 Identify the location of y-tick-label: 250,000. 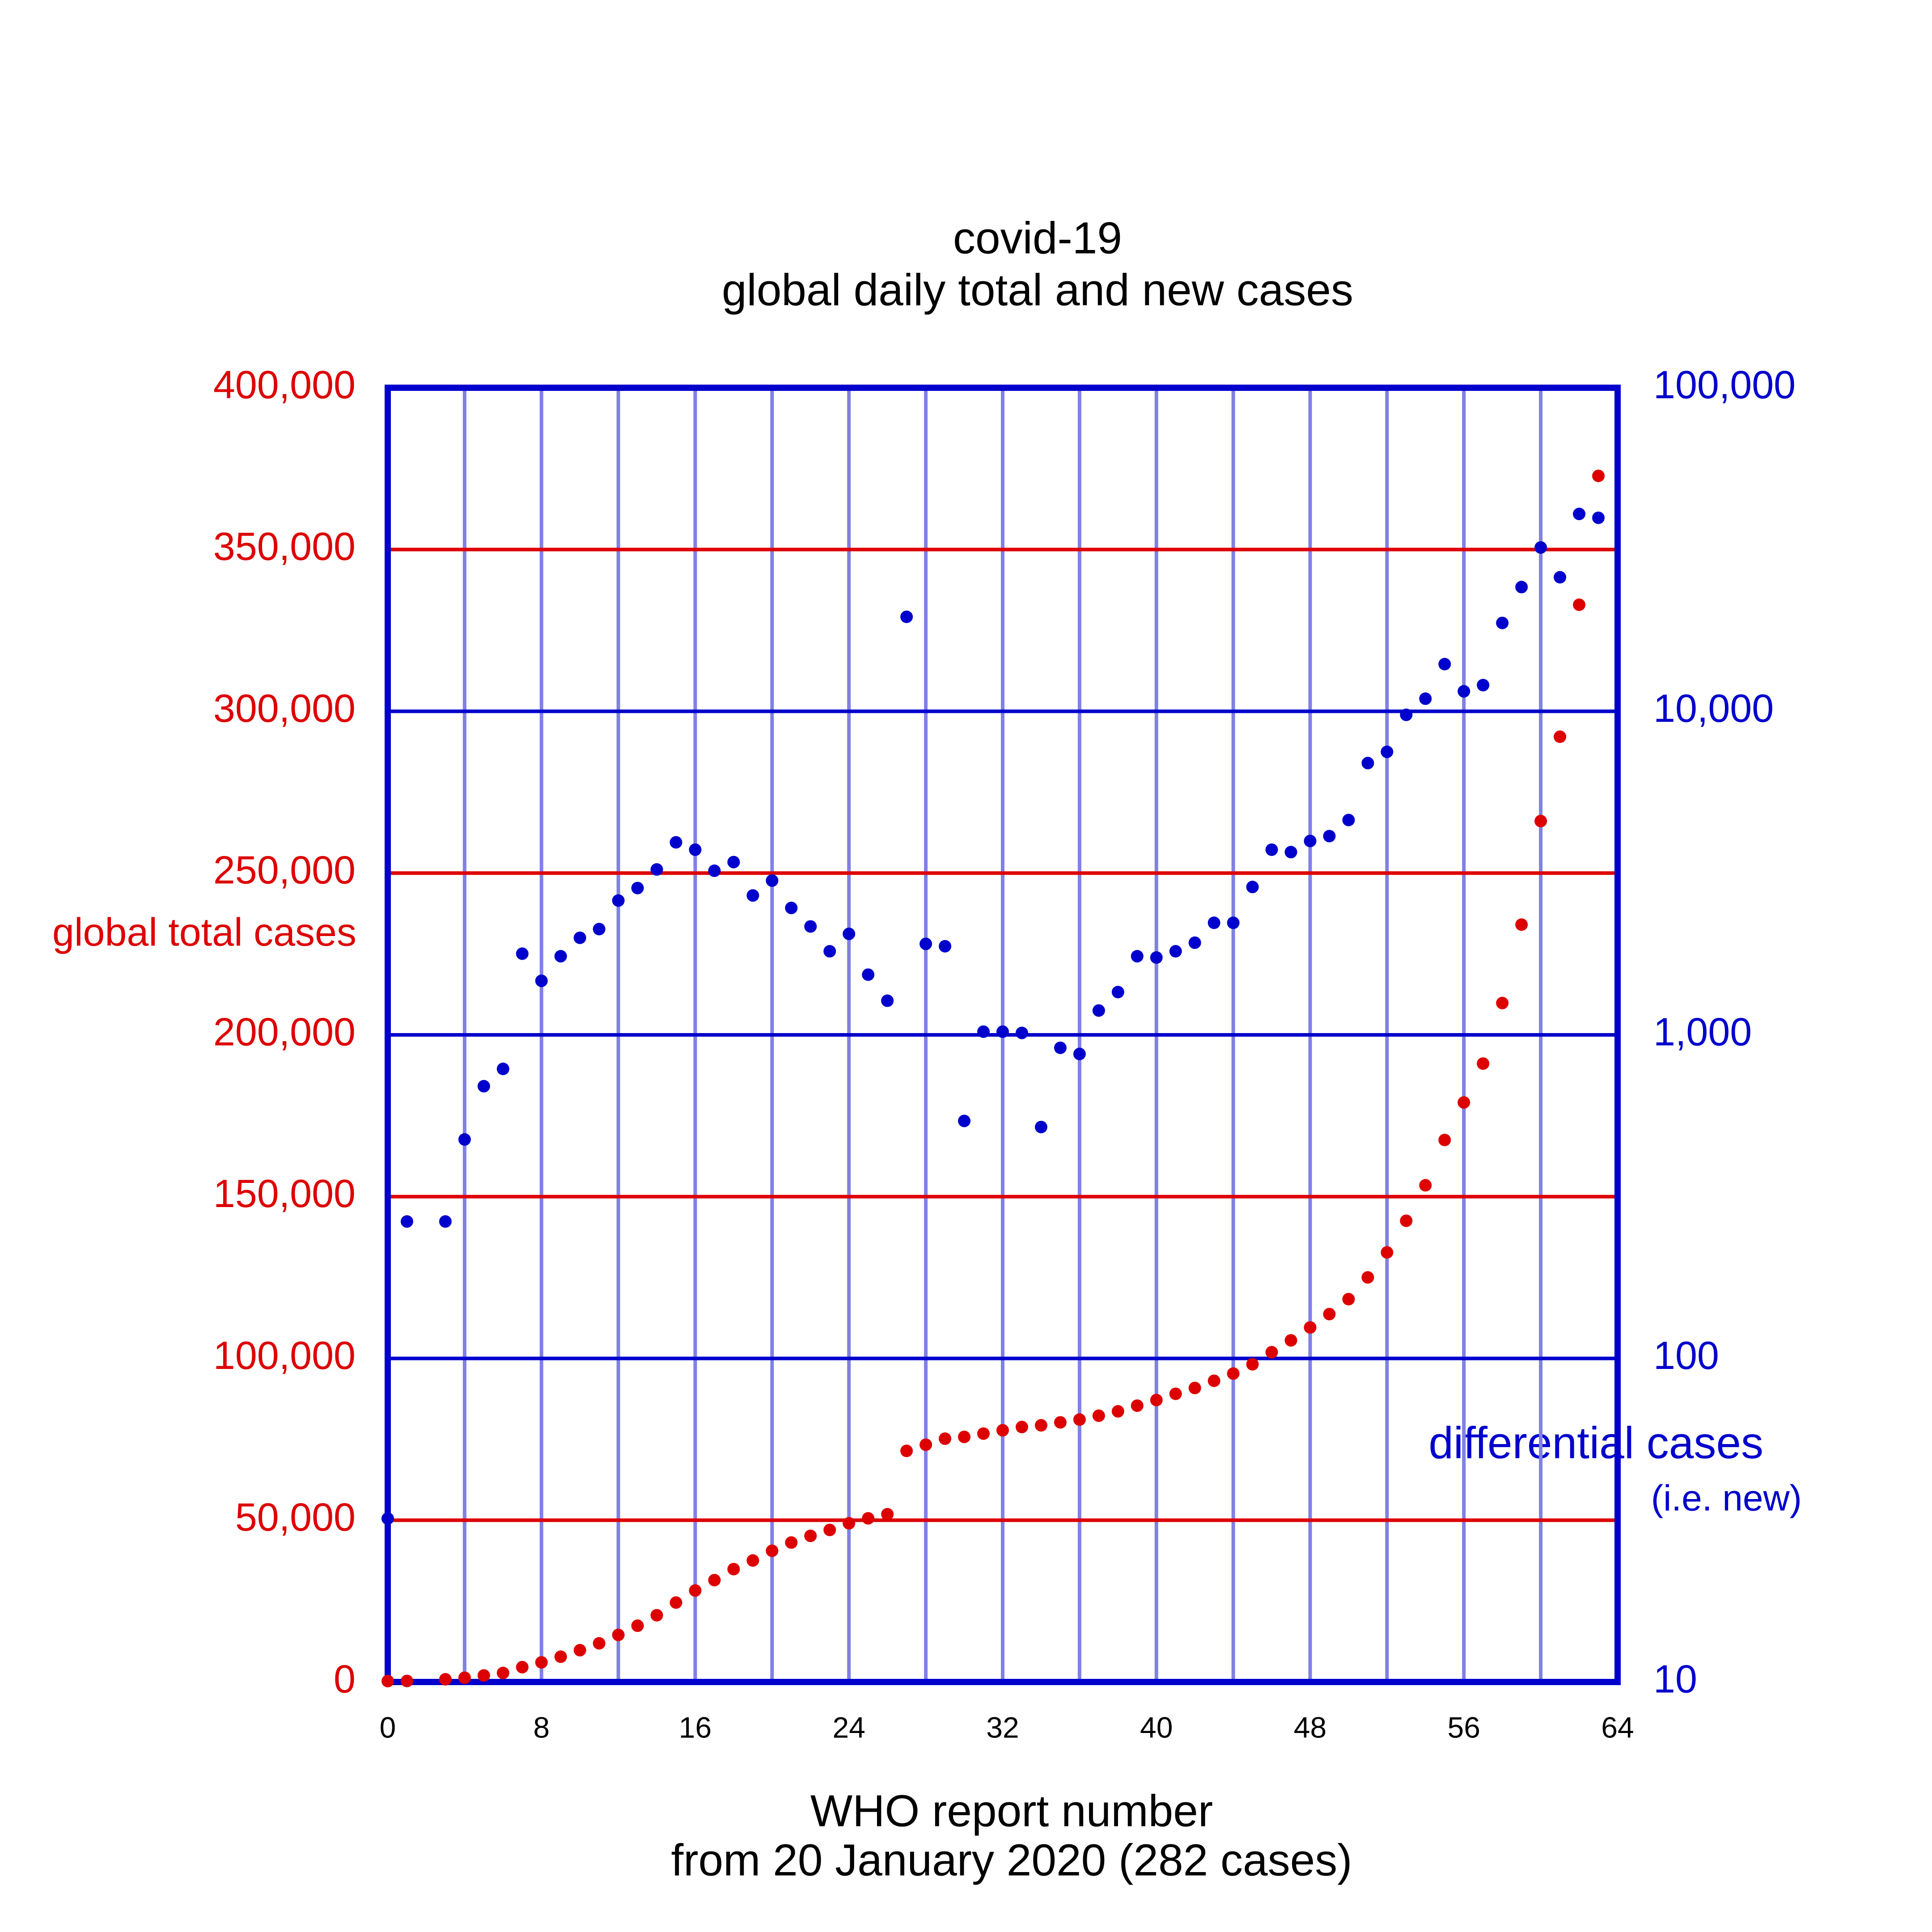
(284, 870).